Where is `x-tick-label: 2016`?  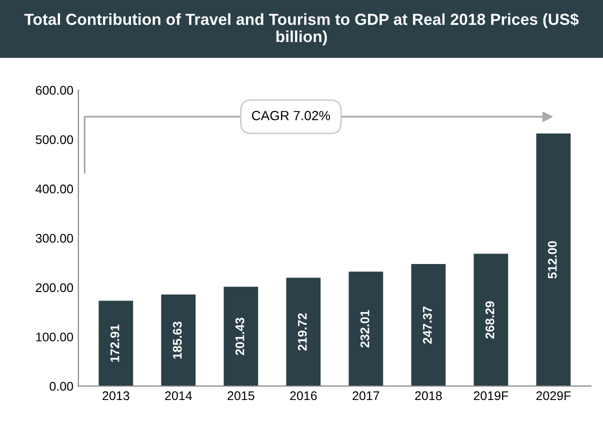
x-tick-label: 2016 is located at coordinates (303, 395).